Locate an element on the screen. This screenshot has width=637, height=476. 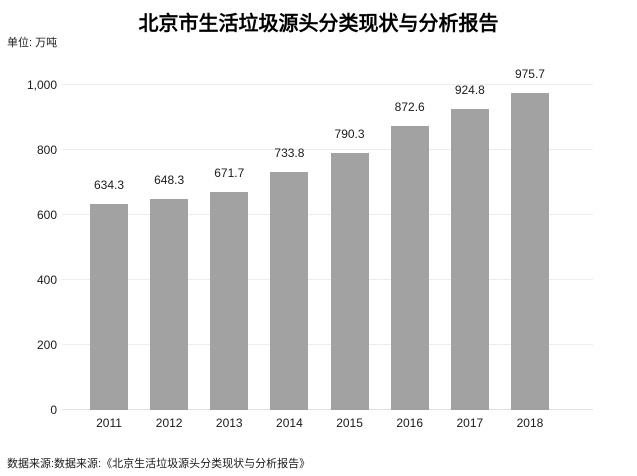
bar-2018 is located at coordinates (529, 251).